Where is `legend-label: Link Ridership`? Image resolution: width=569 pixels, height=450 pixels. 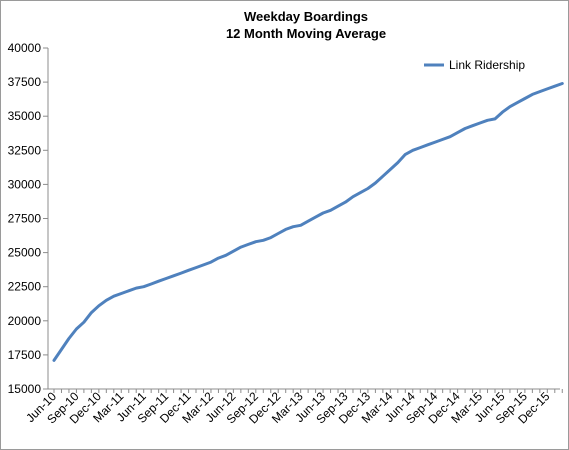 legend-label: Link Ridership is located at coordinates (487, 65).